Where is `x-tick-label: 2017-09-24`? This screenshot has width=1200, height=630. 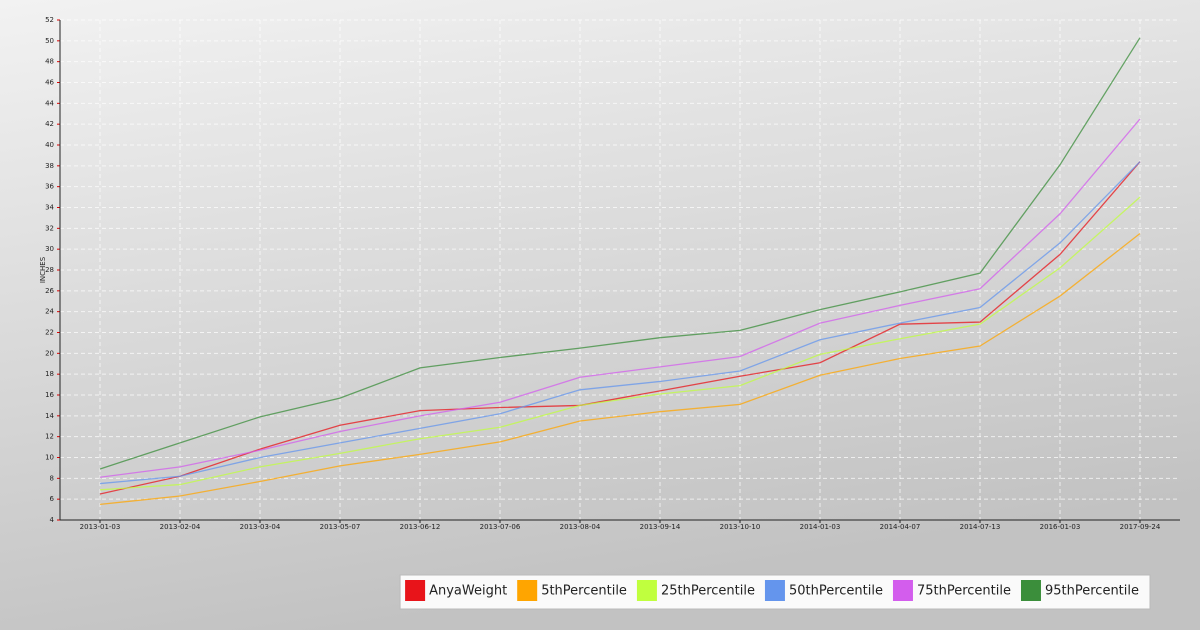 x-tick-label: 2017-09-24 is located at coordinates (1140, 527).